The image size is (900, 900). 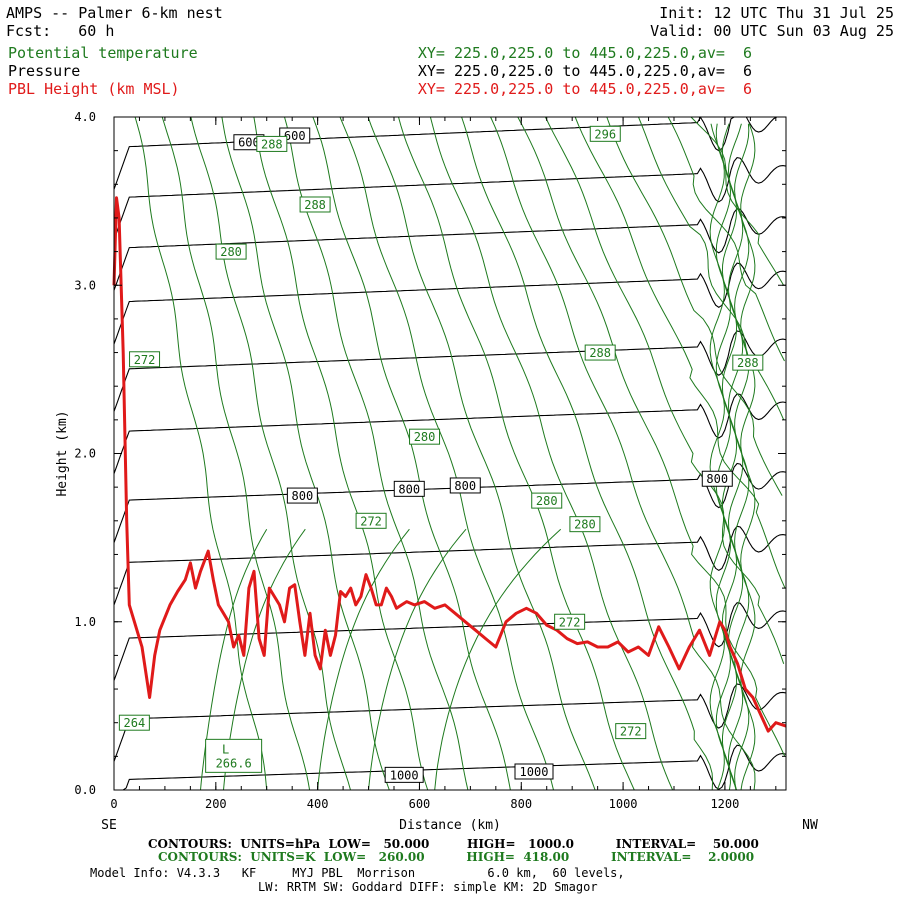 What do you see at coordinates (318, 804) in the screenshot?
I see `x-tick-label: 400` at bounding box center [318, 804].